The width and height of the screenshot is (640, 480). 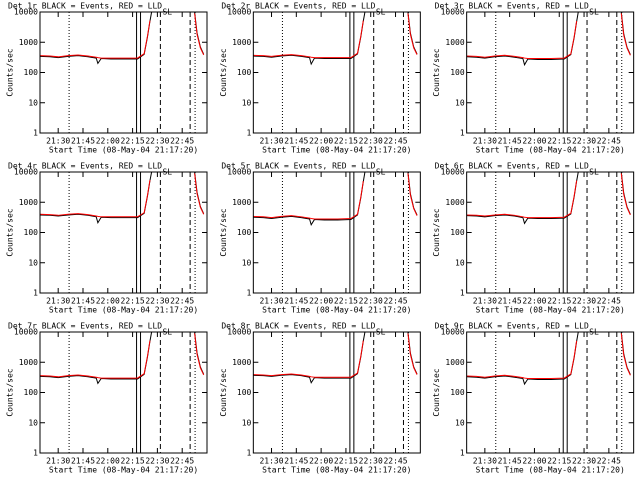 What do you see at coordinates (85, 6) in the screenshot?
I see `panel-title: Det 1r BLACK = Events, RED = LLD` at bounding box center [85, 6].